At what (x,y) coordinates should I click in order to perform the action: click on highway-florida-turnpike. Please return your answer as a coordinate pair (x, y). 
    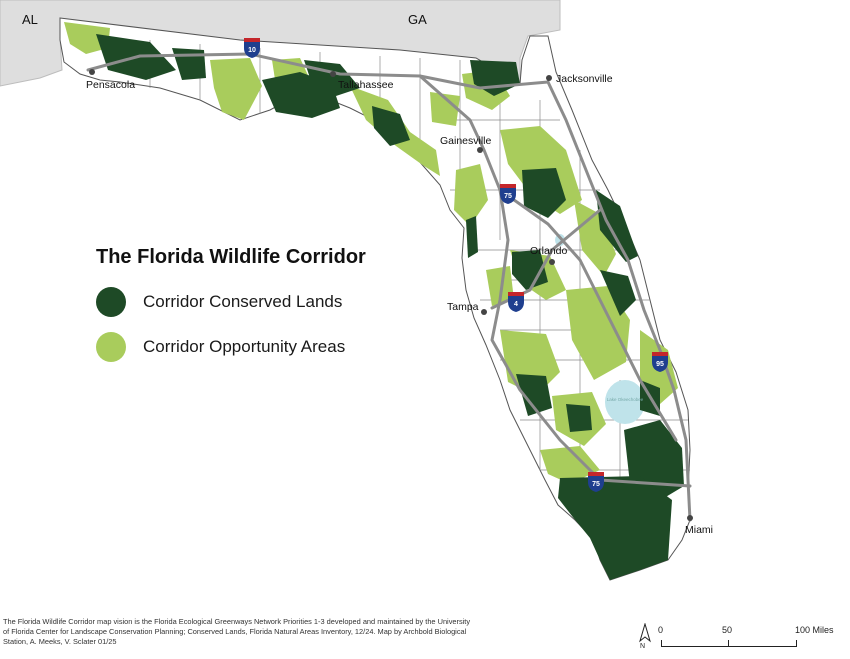
    Looking at the image, I should click on (588, 315).